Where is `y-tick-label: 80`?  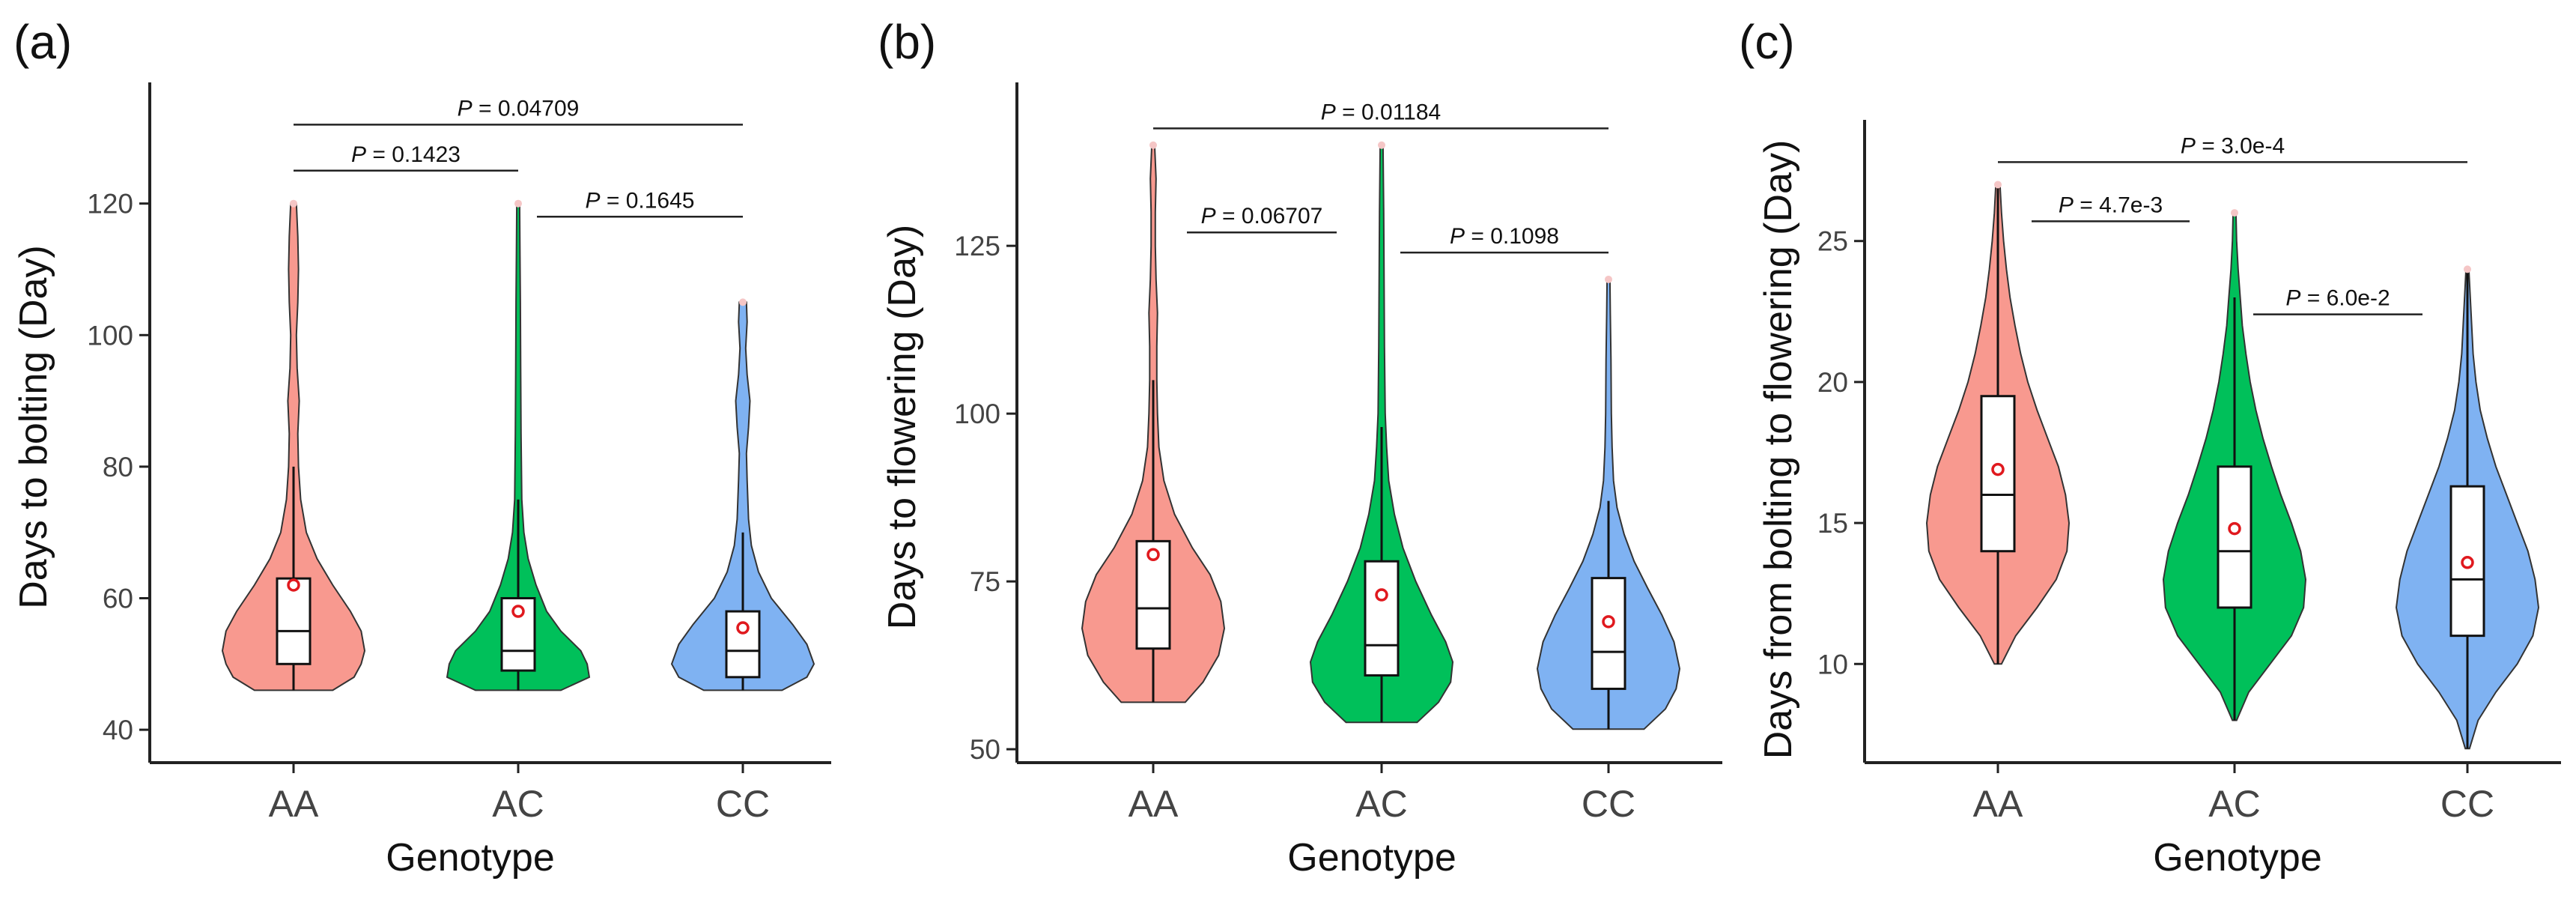 y-tick-label: 80 is located at coordinates (118, 467).